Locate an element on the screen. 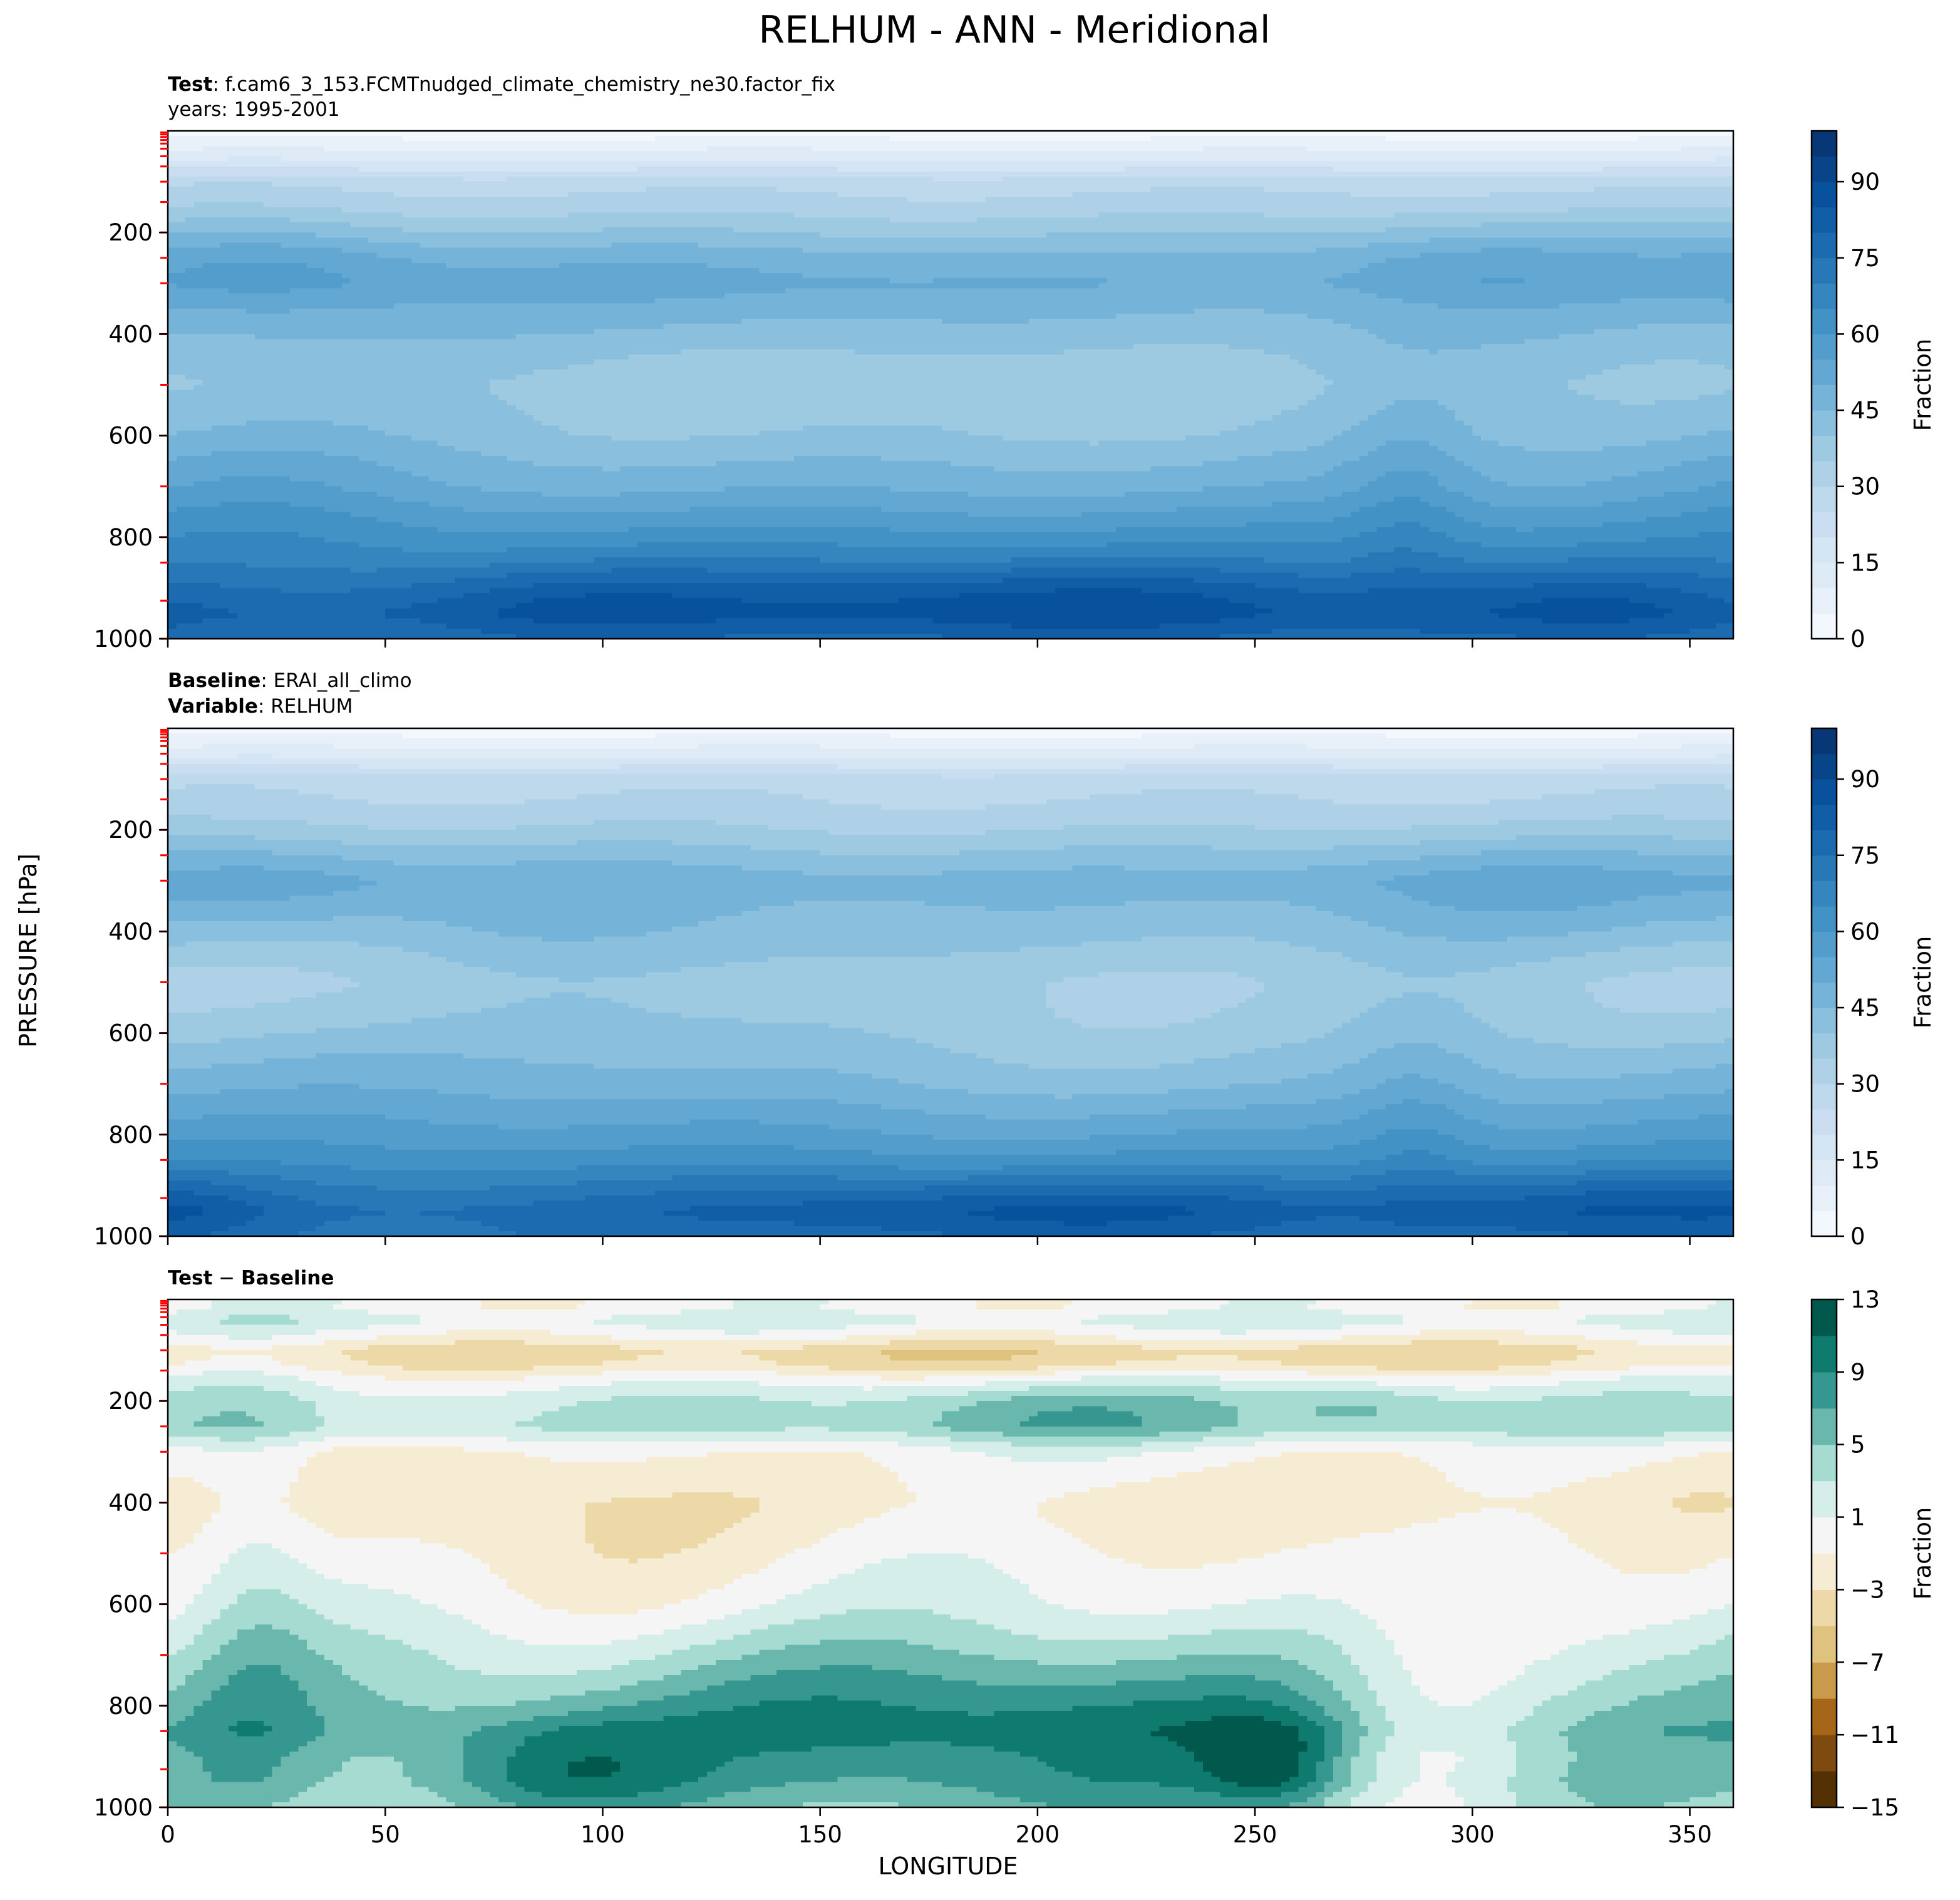 The image size is (1960, 1900). figure-xlabel: LONGITUDE is located at coordinates (948, 1866).